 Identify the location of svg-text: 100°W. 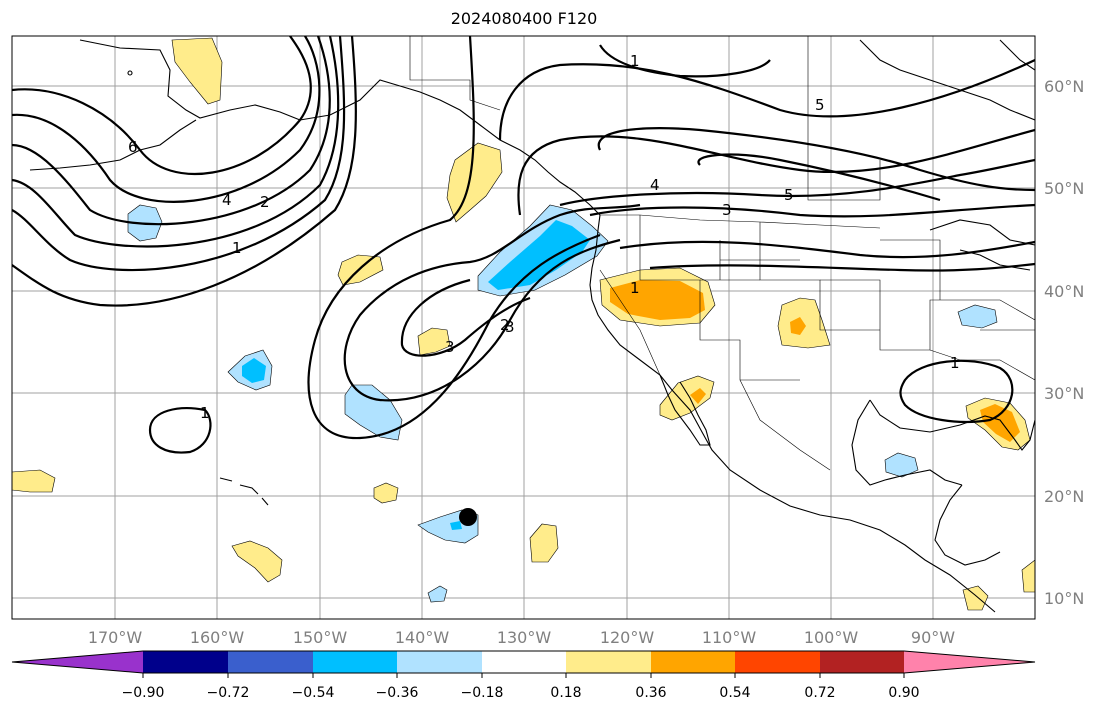
(831, 637).